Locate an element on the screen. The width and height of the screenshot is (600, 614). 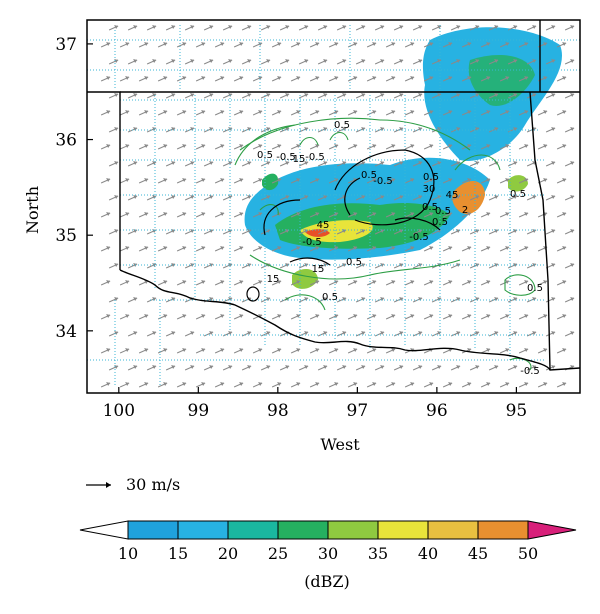
black-contours is located at coordinates (343, 225).